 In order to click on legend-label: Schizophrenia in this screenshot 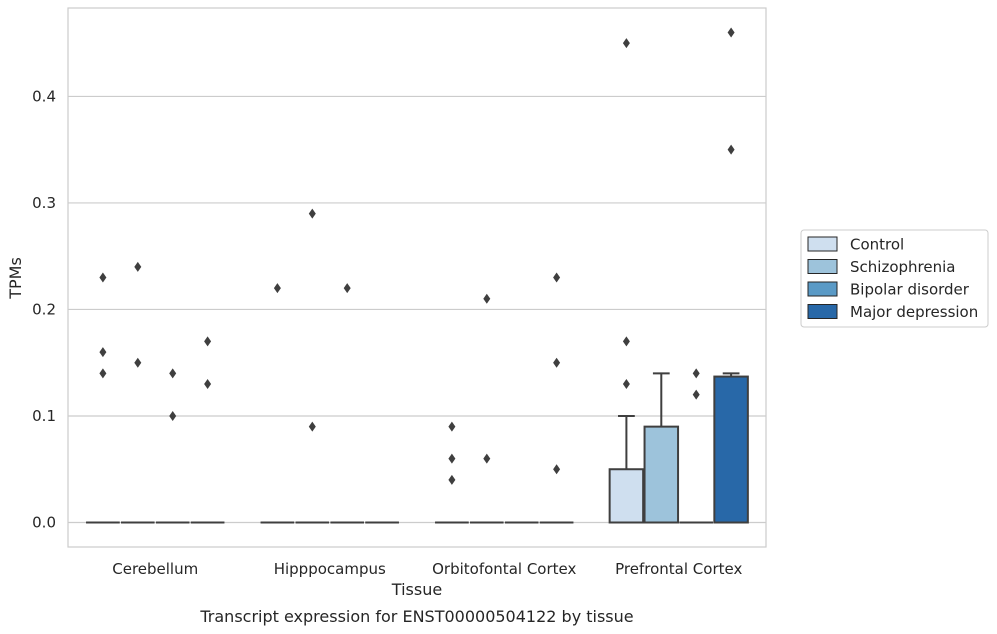, I will do `click(902, 267)`.